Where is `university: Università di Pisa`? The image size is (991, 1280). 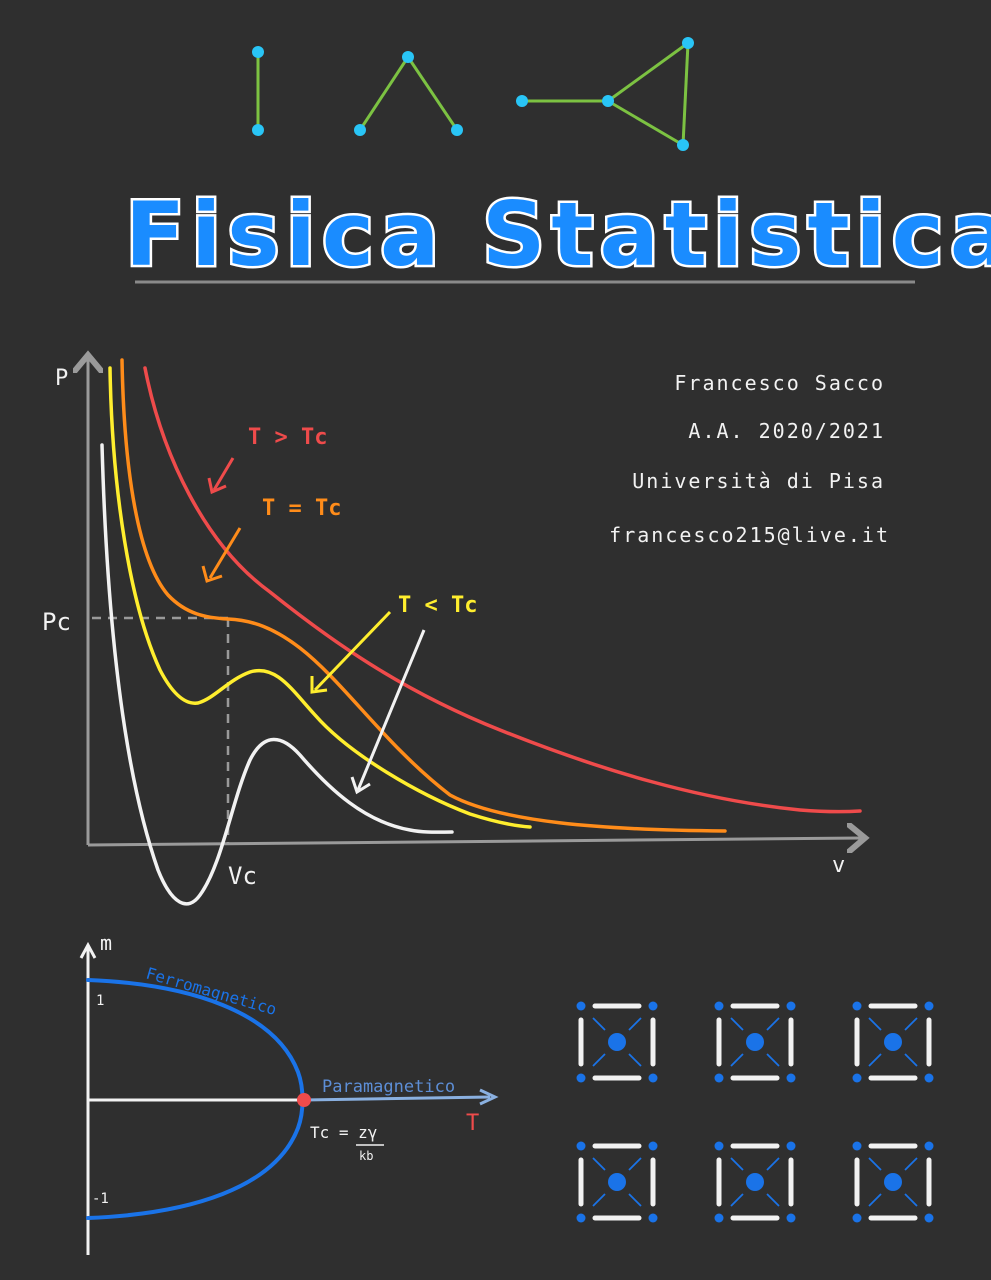 university: Università di Pisa is located at coordinates (758, 481).